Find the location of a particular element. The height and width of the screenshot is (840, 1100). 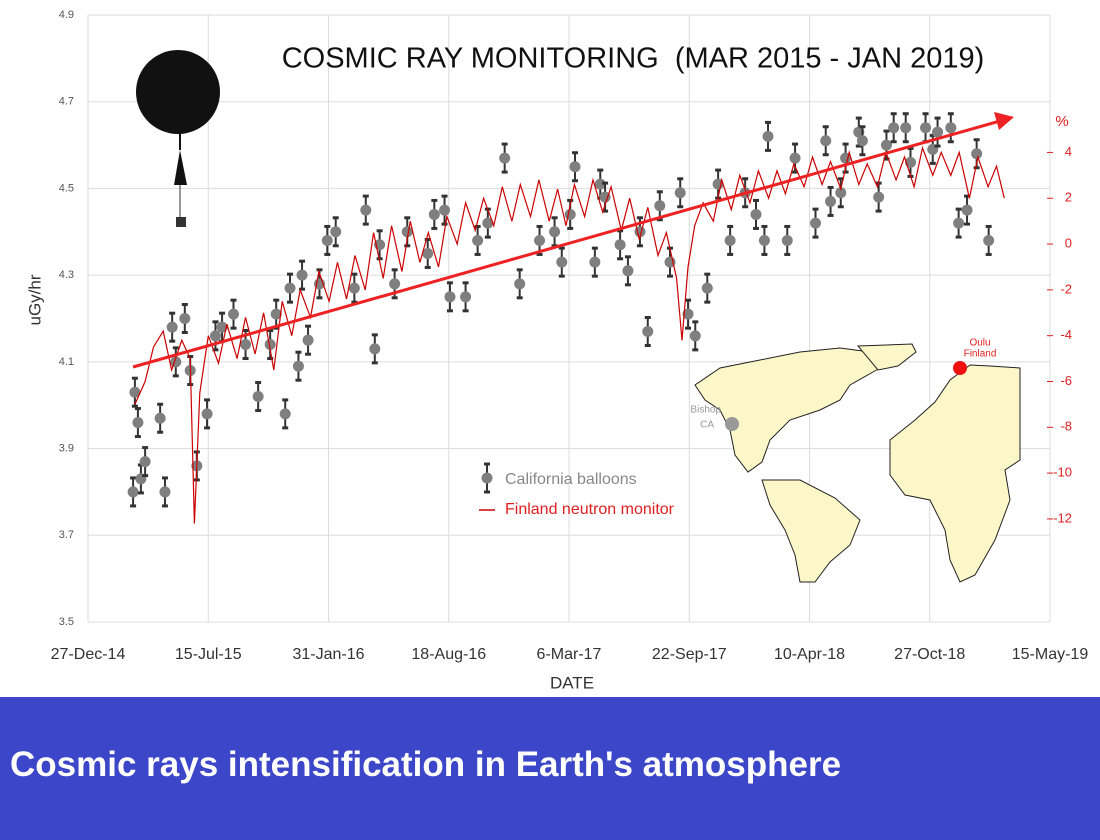

map-label: Bishop is located at coordinates (705, 410).